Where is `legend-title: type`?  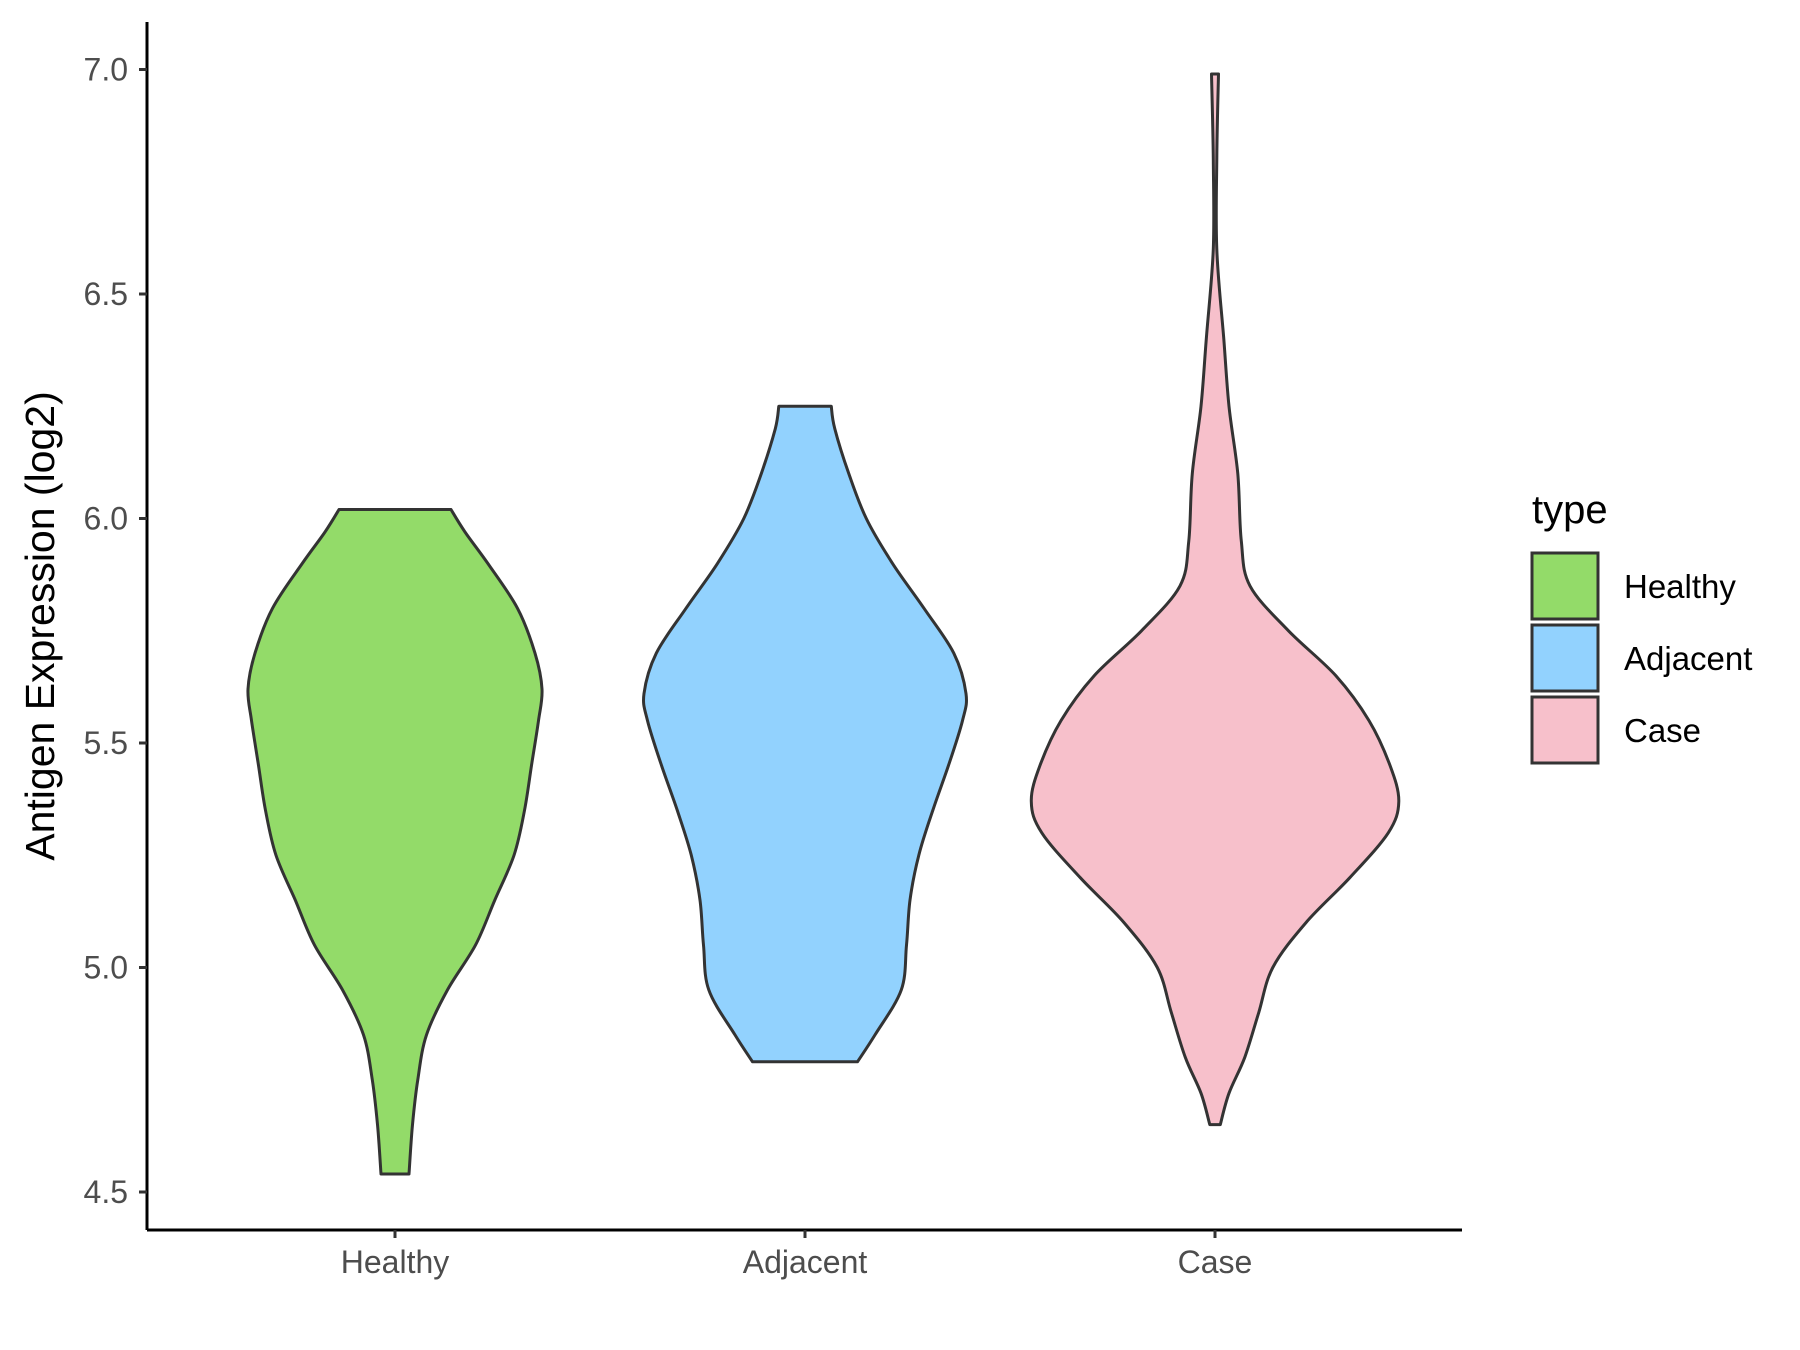 legend-title: type is located at coordinates (1570, 510).